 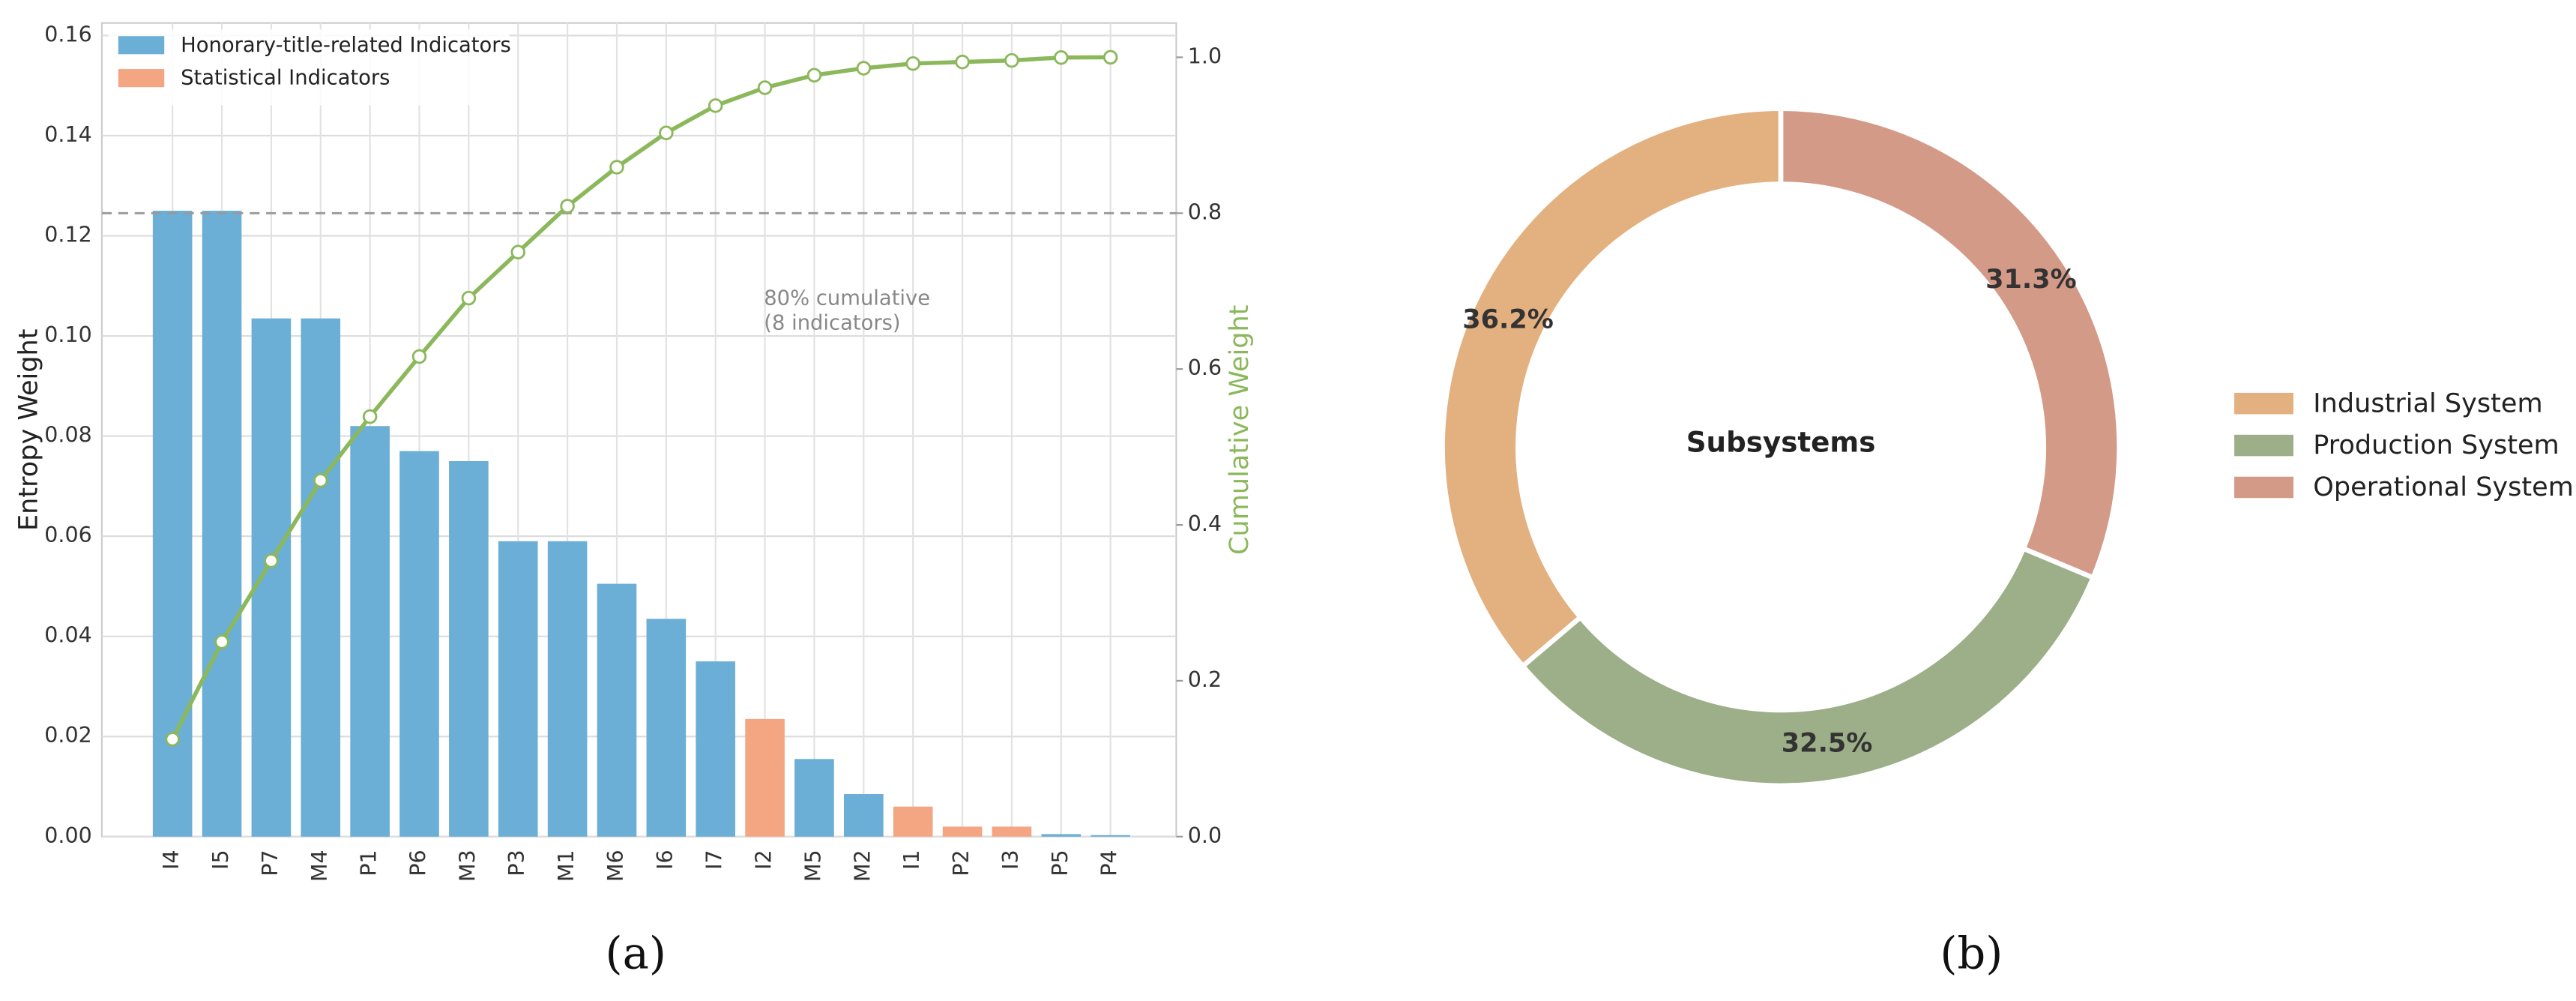 What do you see at coordinates (67, 234) in the screenshot?
I see `y-tick-label: 0.12` at bounding box center [67, 234].